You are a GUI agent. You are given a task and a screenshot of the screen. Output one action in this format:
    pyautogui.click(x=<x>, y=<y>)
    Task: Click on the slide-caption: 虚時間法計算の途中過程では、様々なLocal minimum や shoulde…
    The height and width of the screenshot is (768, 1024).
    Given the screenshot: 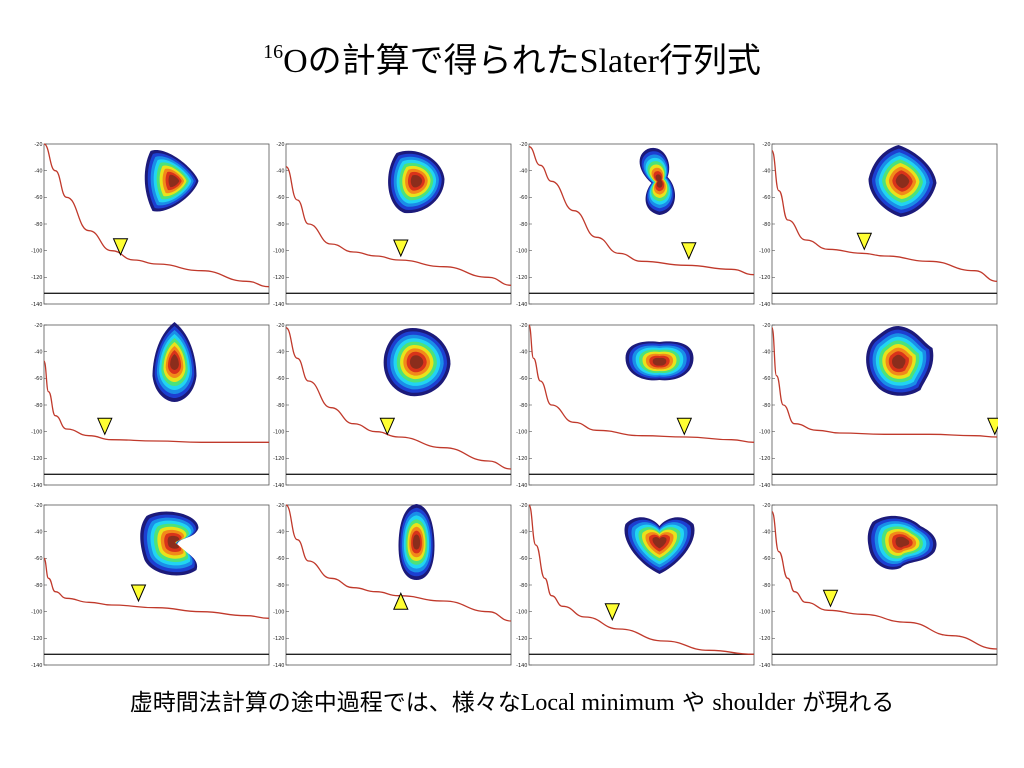 What is the action you would take?
    pyautogui.click(x=512, y=700)
    